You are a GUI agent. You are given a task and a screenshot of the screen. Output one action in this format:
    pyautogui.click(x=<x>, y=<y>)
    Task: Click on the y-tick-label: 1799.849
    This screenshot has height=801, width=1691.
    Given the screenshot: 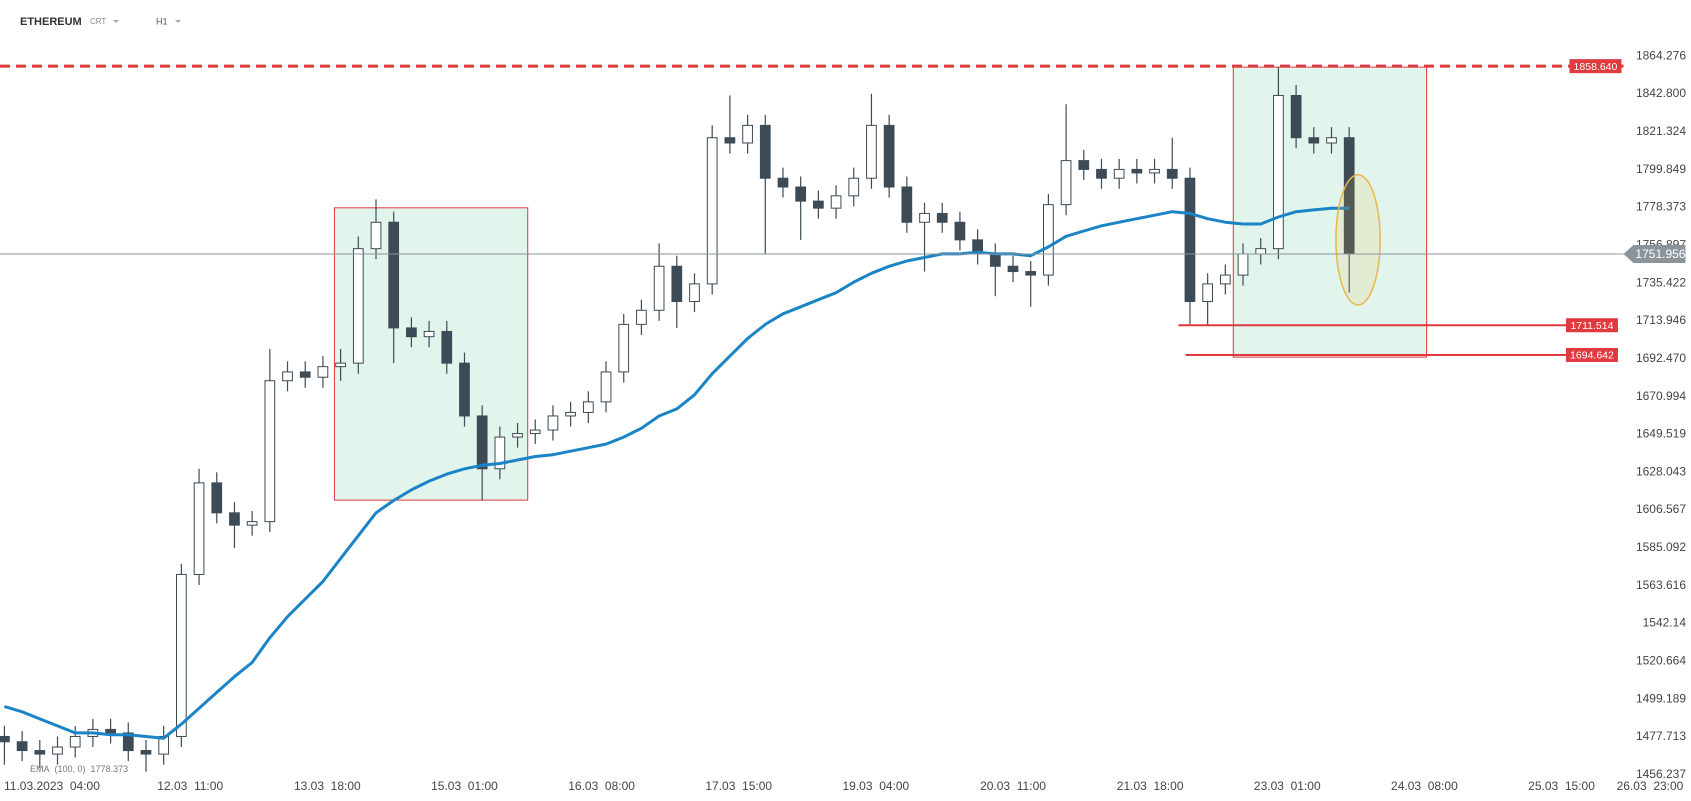 What is the action you would take?
    pyautogui.click(x=1661, y=169)
    